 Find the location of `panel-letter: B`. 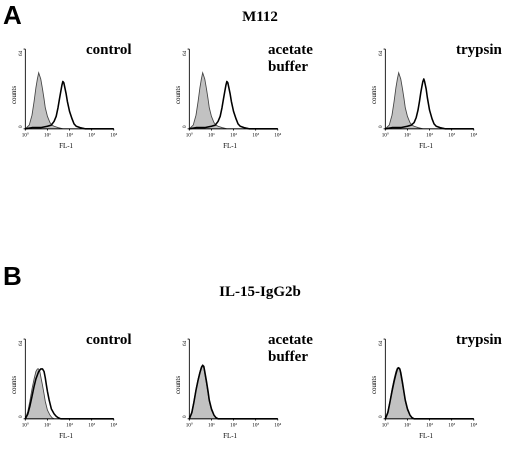

panel-letter: B is located at coordinates (12, 276).